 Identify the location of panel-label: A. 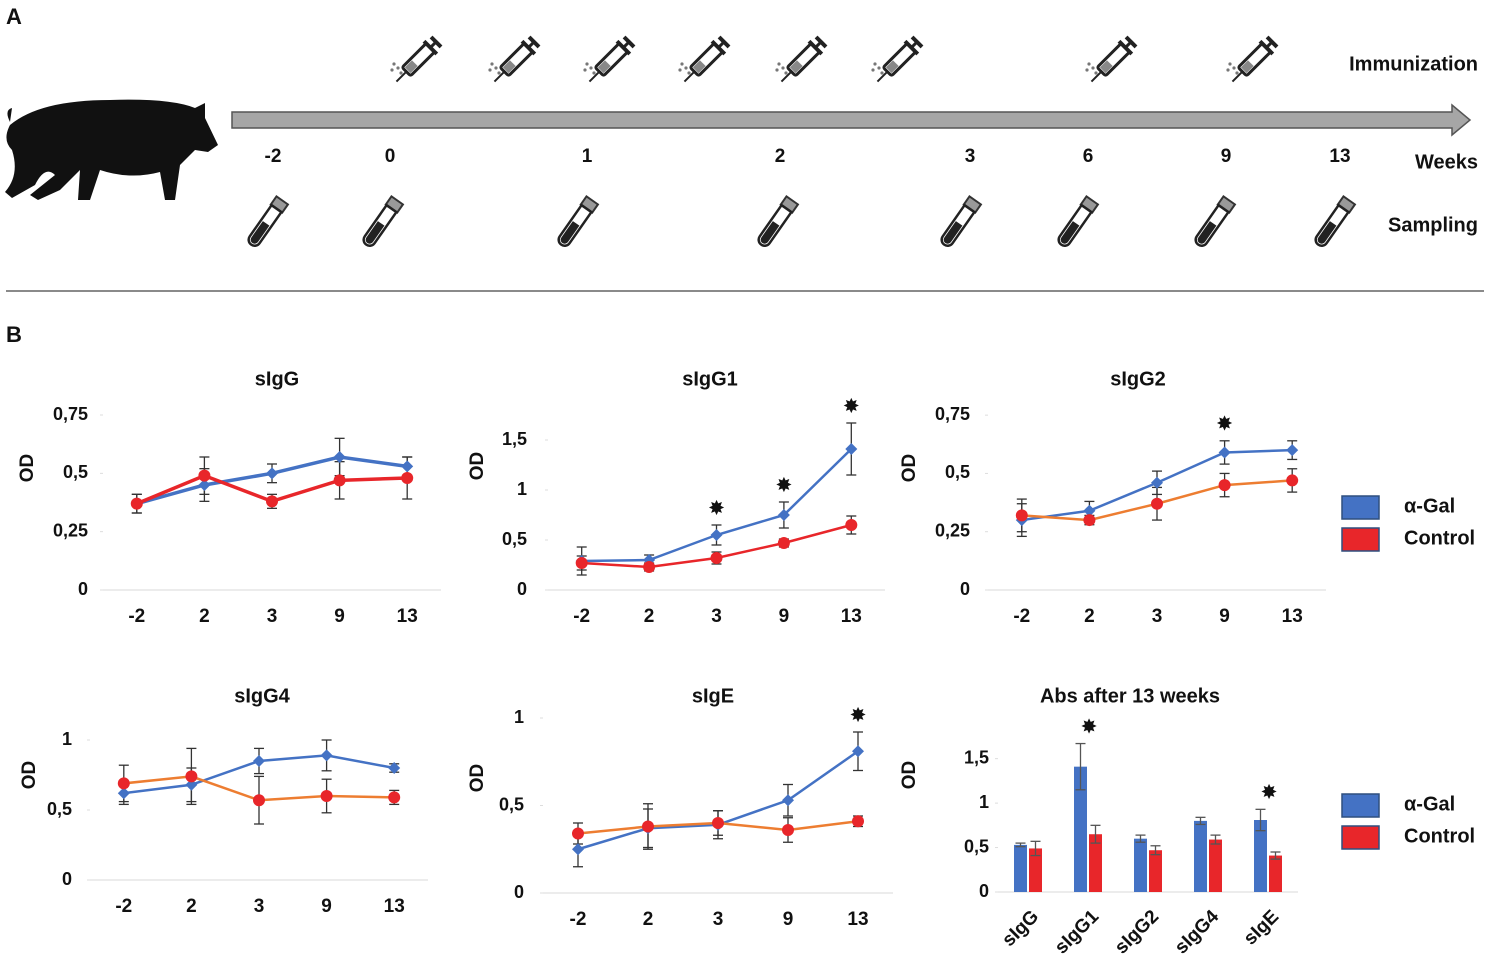
(14, 16).